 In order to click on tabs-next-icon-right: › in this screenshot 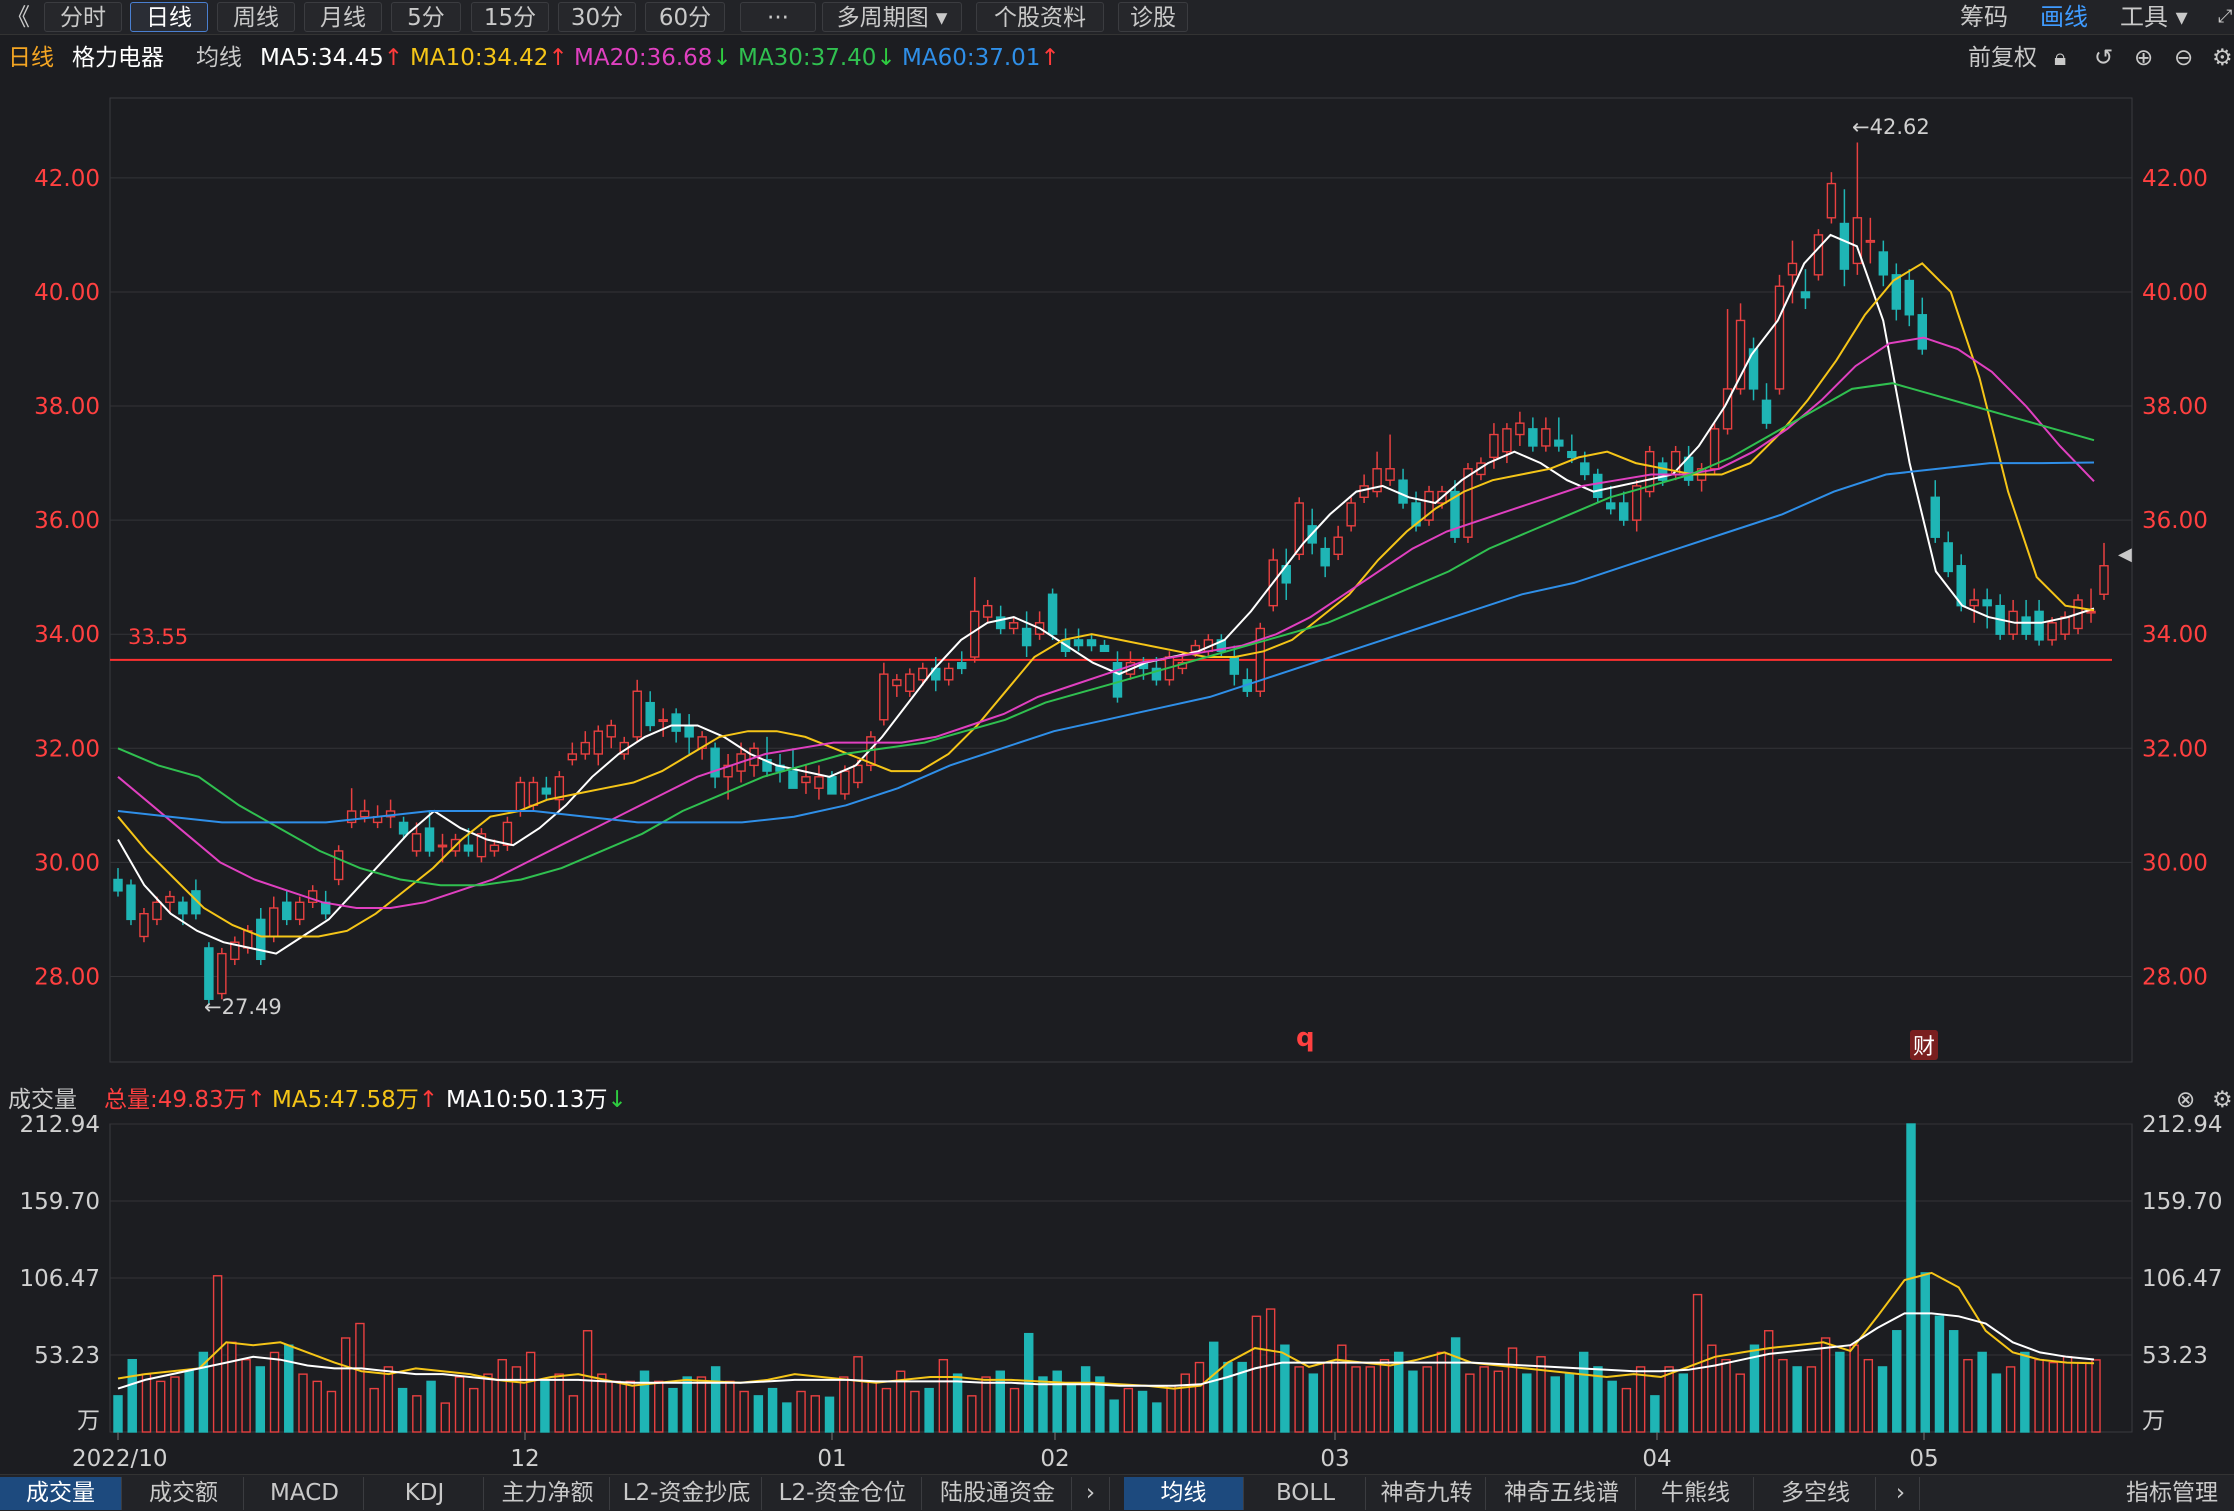, I will do `click(1901, 1493)`.